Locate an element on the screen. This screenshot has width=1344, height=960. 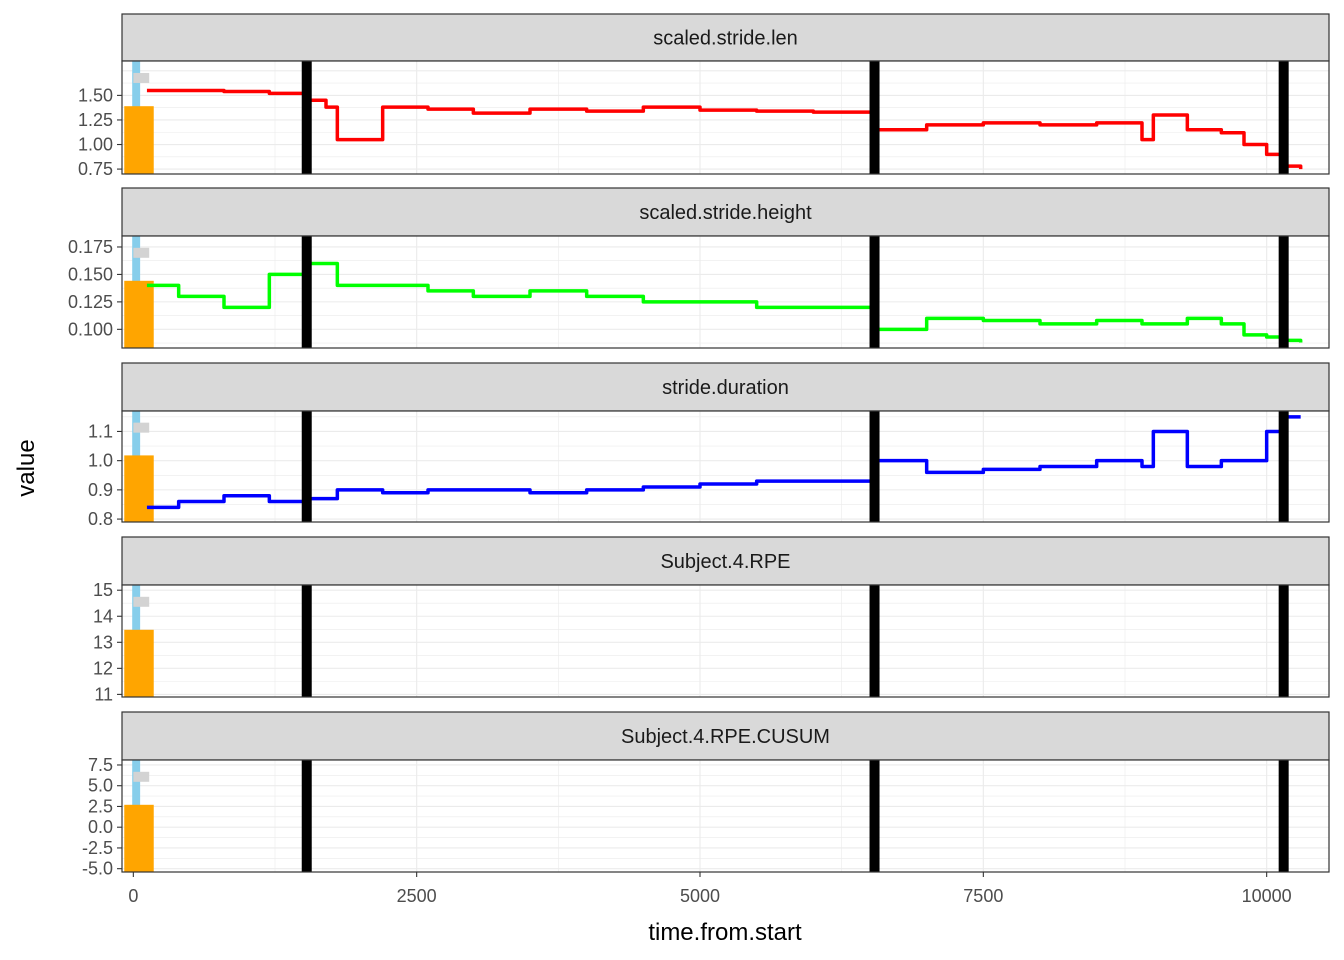
y-tick-label: 1.50 is located at coordinates (95, 95).